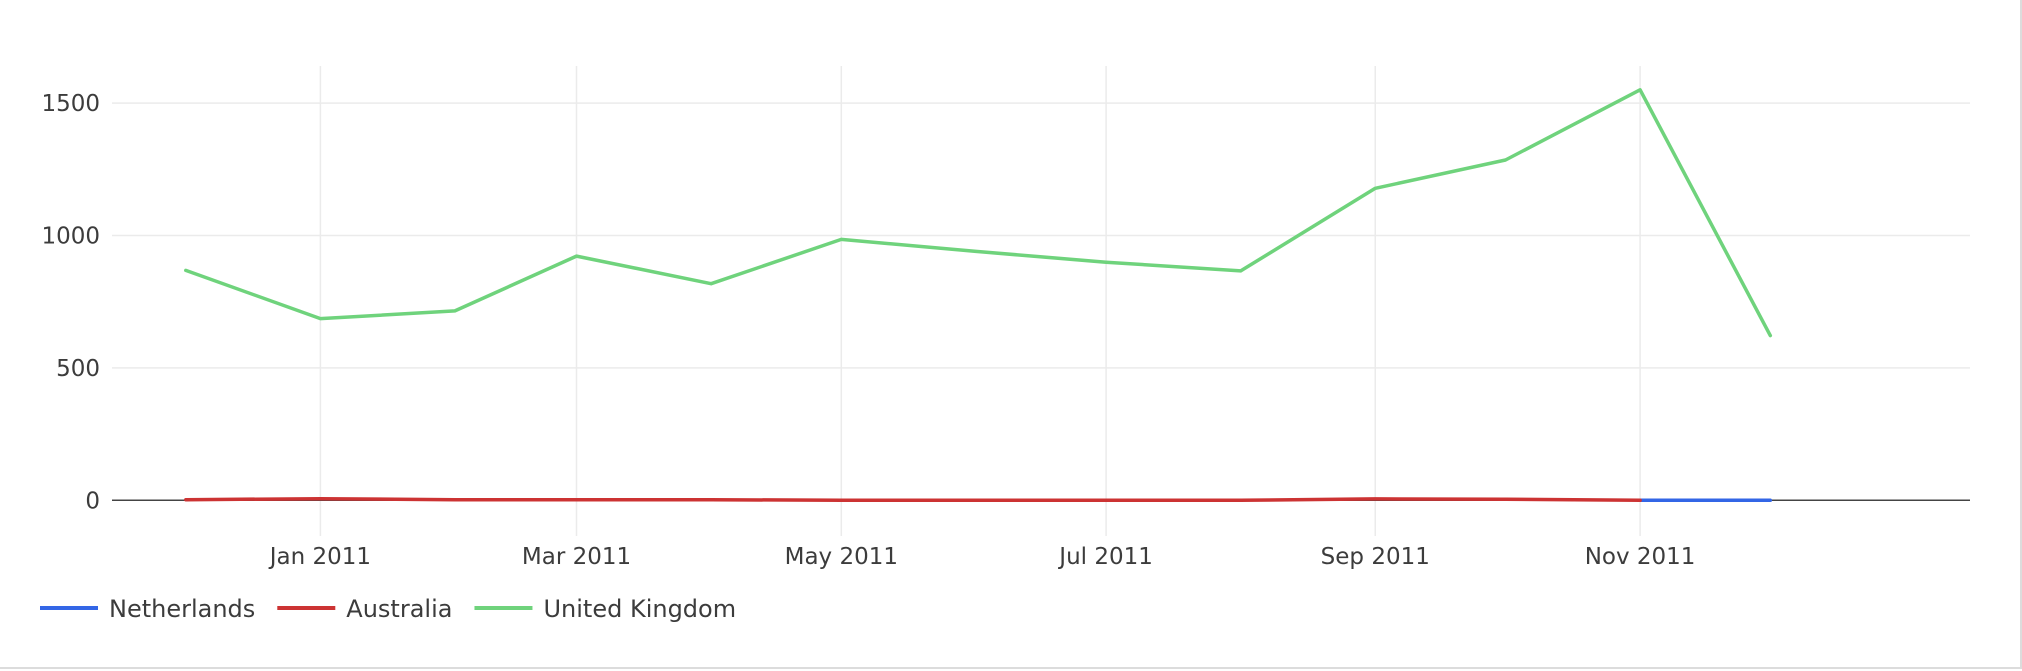 The width and height of the screenshot is (2022, 671). I want to click on legend-item-australia: Australia, so click(364, 609).